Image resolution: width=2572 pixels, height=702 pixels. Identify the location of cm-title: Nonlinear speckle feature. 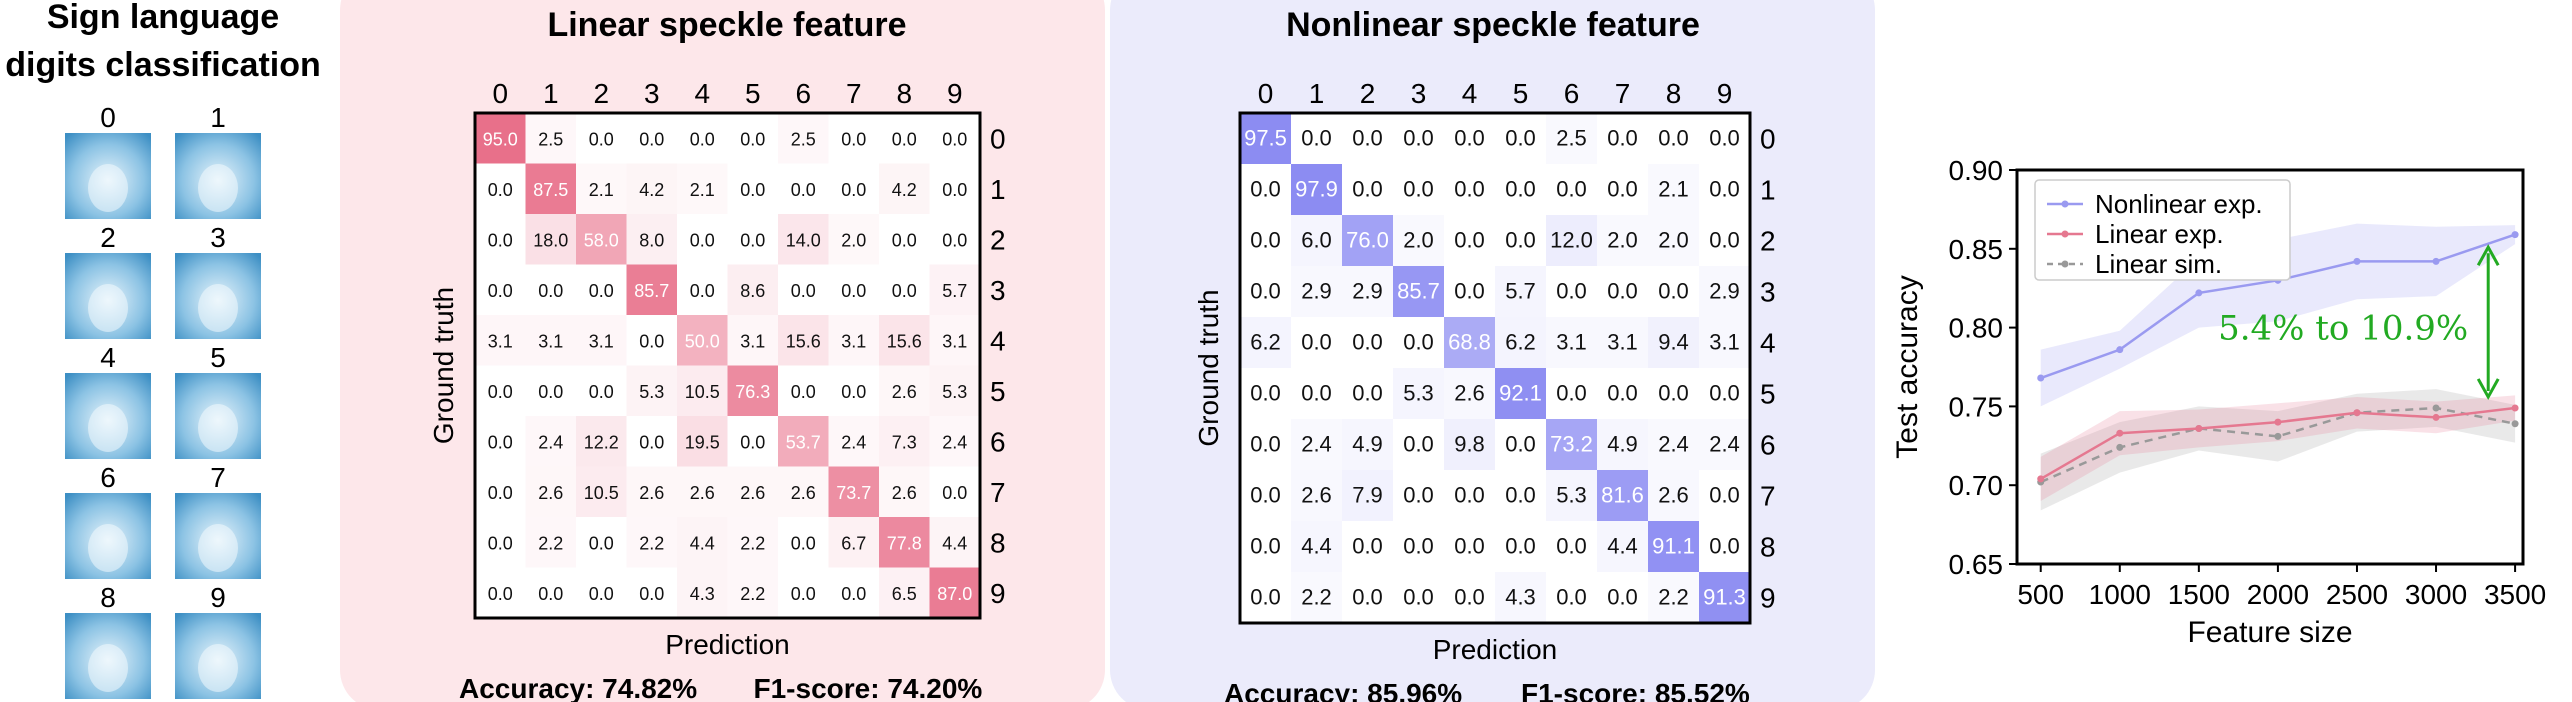
(1493, 25).